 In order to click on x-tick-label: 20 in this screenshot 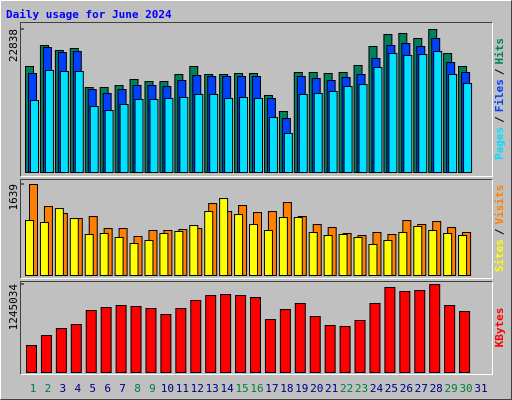, I will do `click(316, 388)`.